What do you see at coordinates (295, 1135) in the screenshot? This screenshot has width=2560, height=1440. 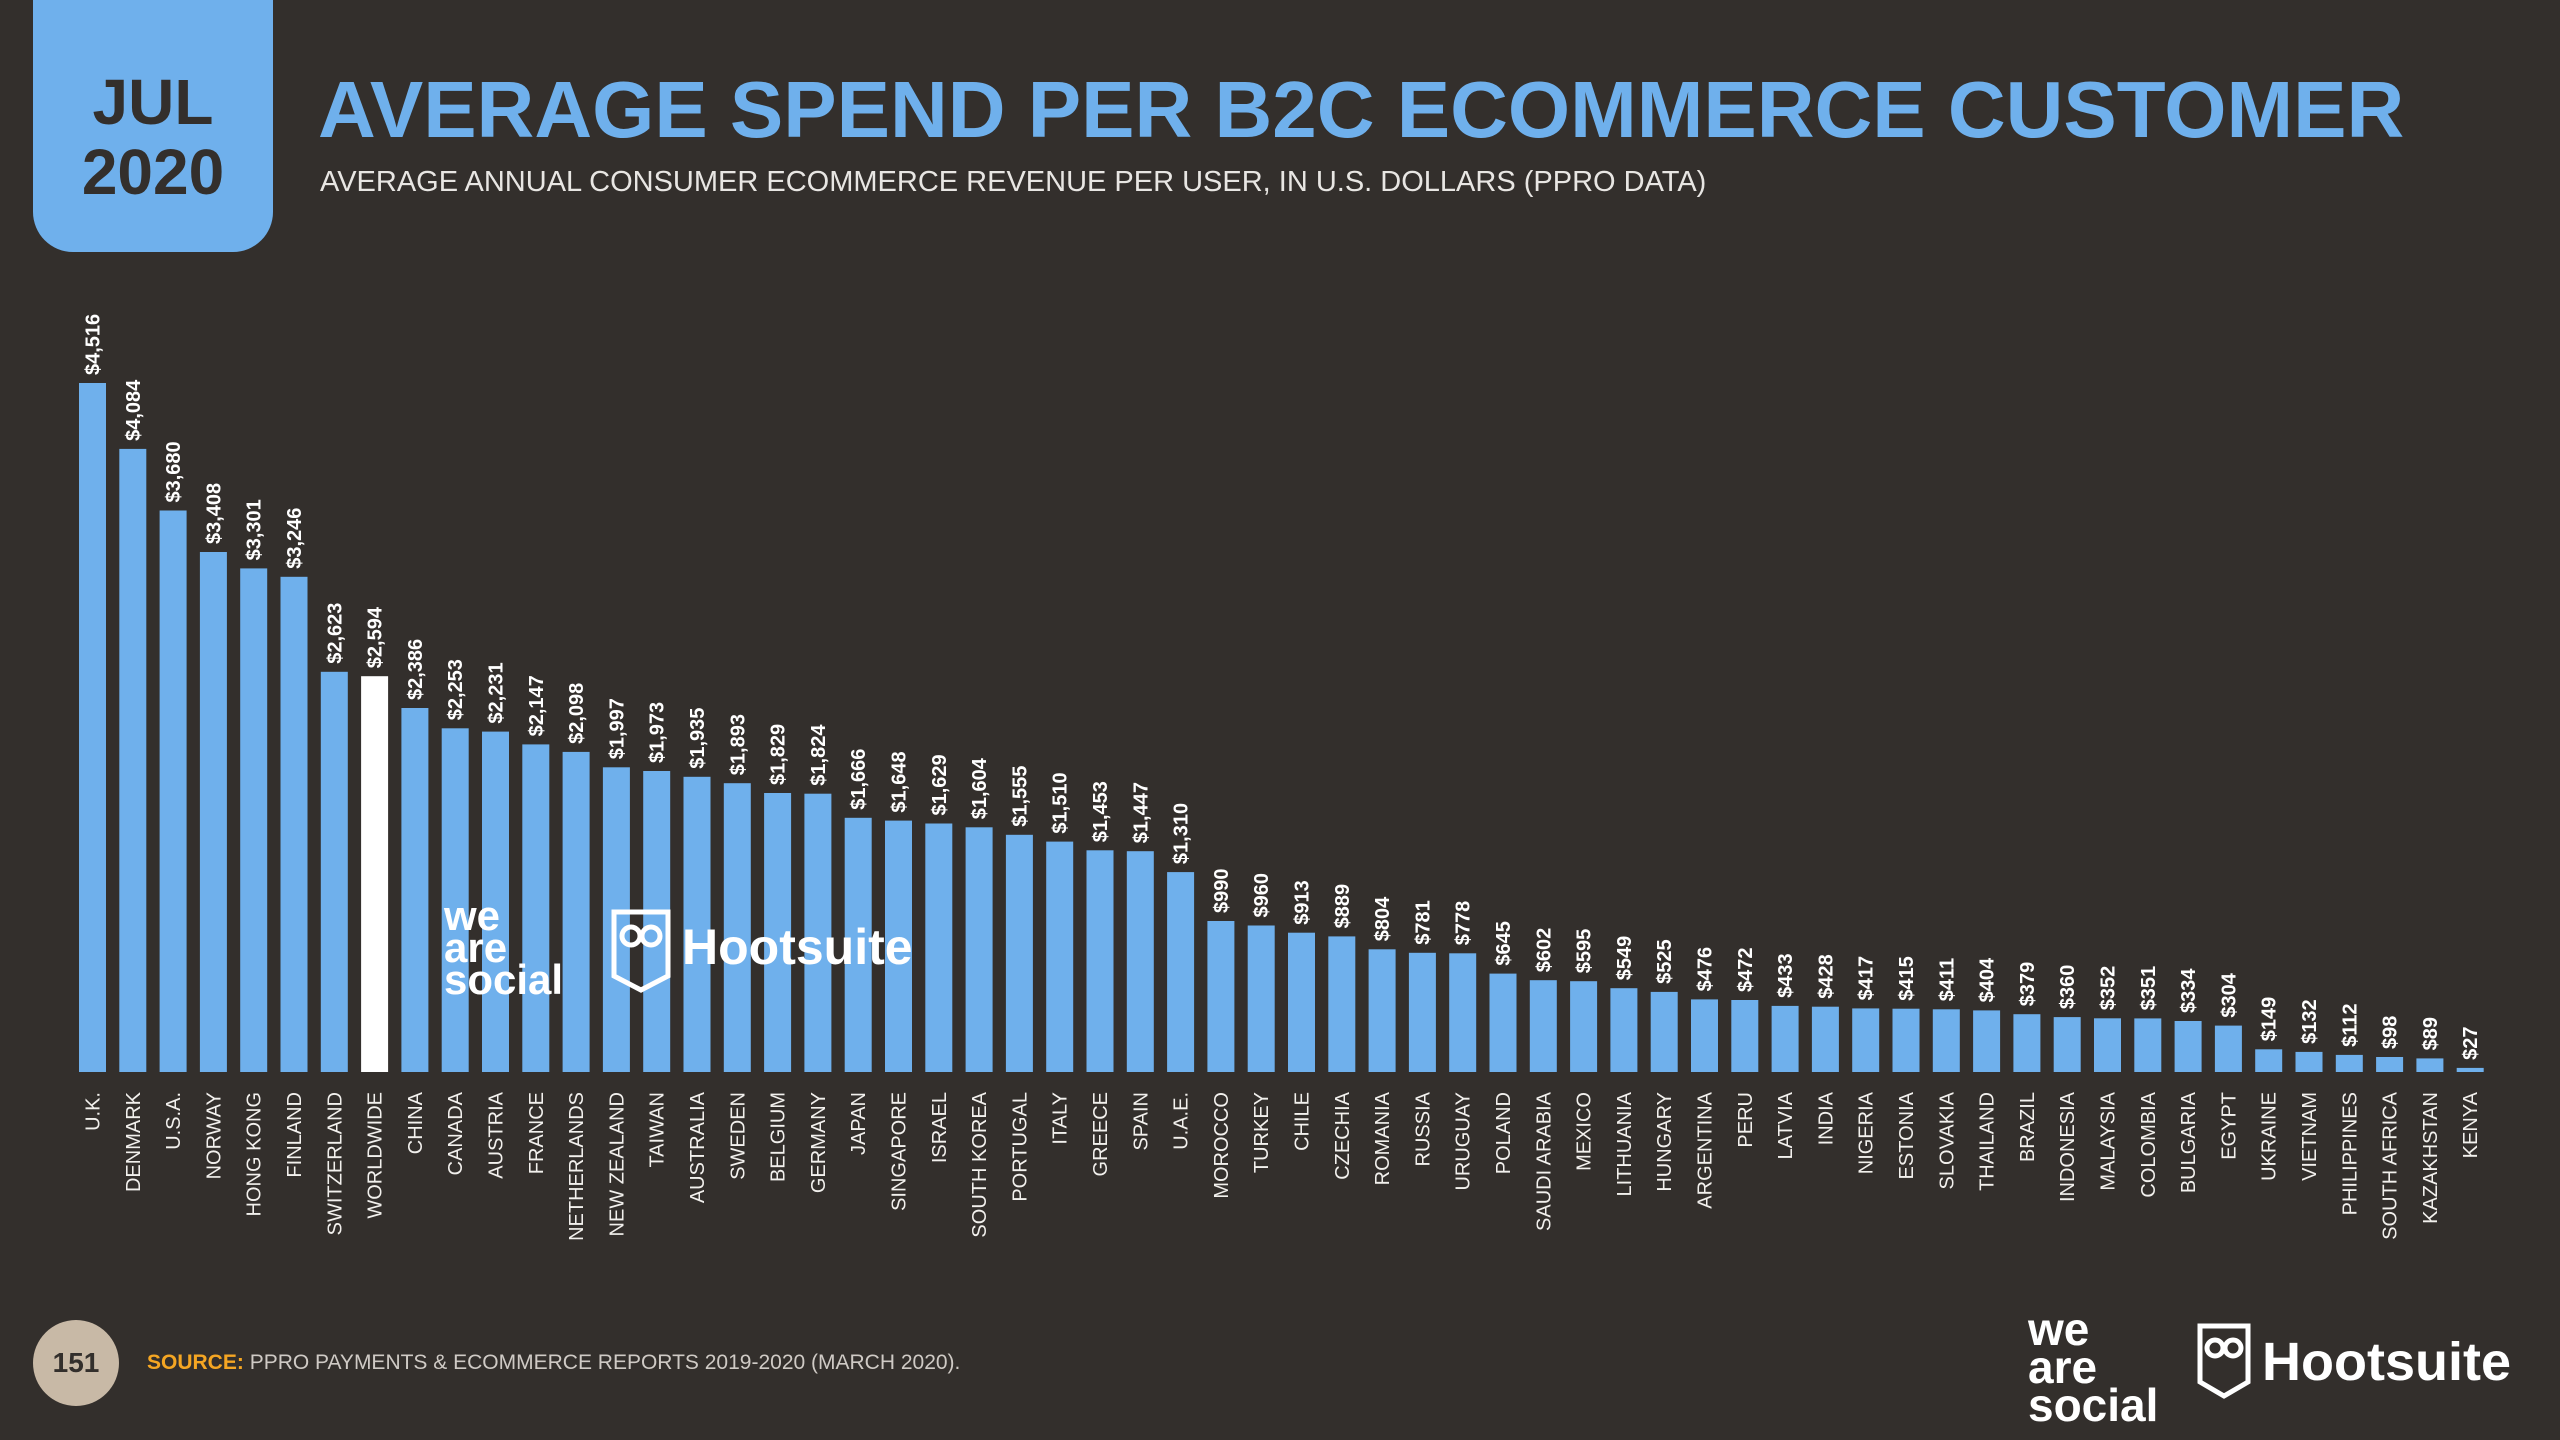 I see `category-label: FINLAND` at bounding box center [295, 1135].